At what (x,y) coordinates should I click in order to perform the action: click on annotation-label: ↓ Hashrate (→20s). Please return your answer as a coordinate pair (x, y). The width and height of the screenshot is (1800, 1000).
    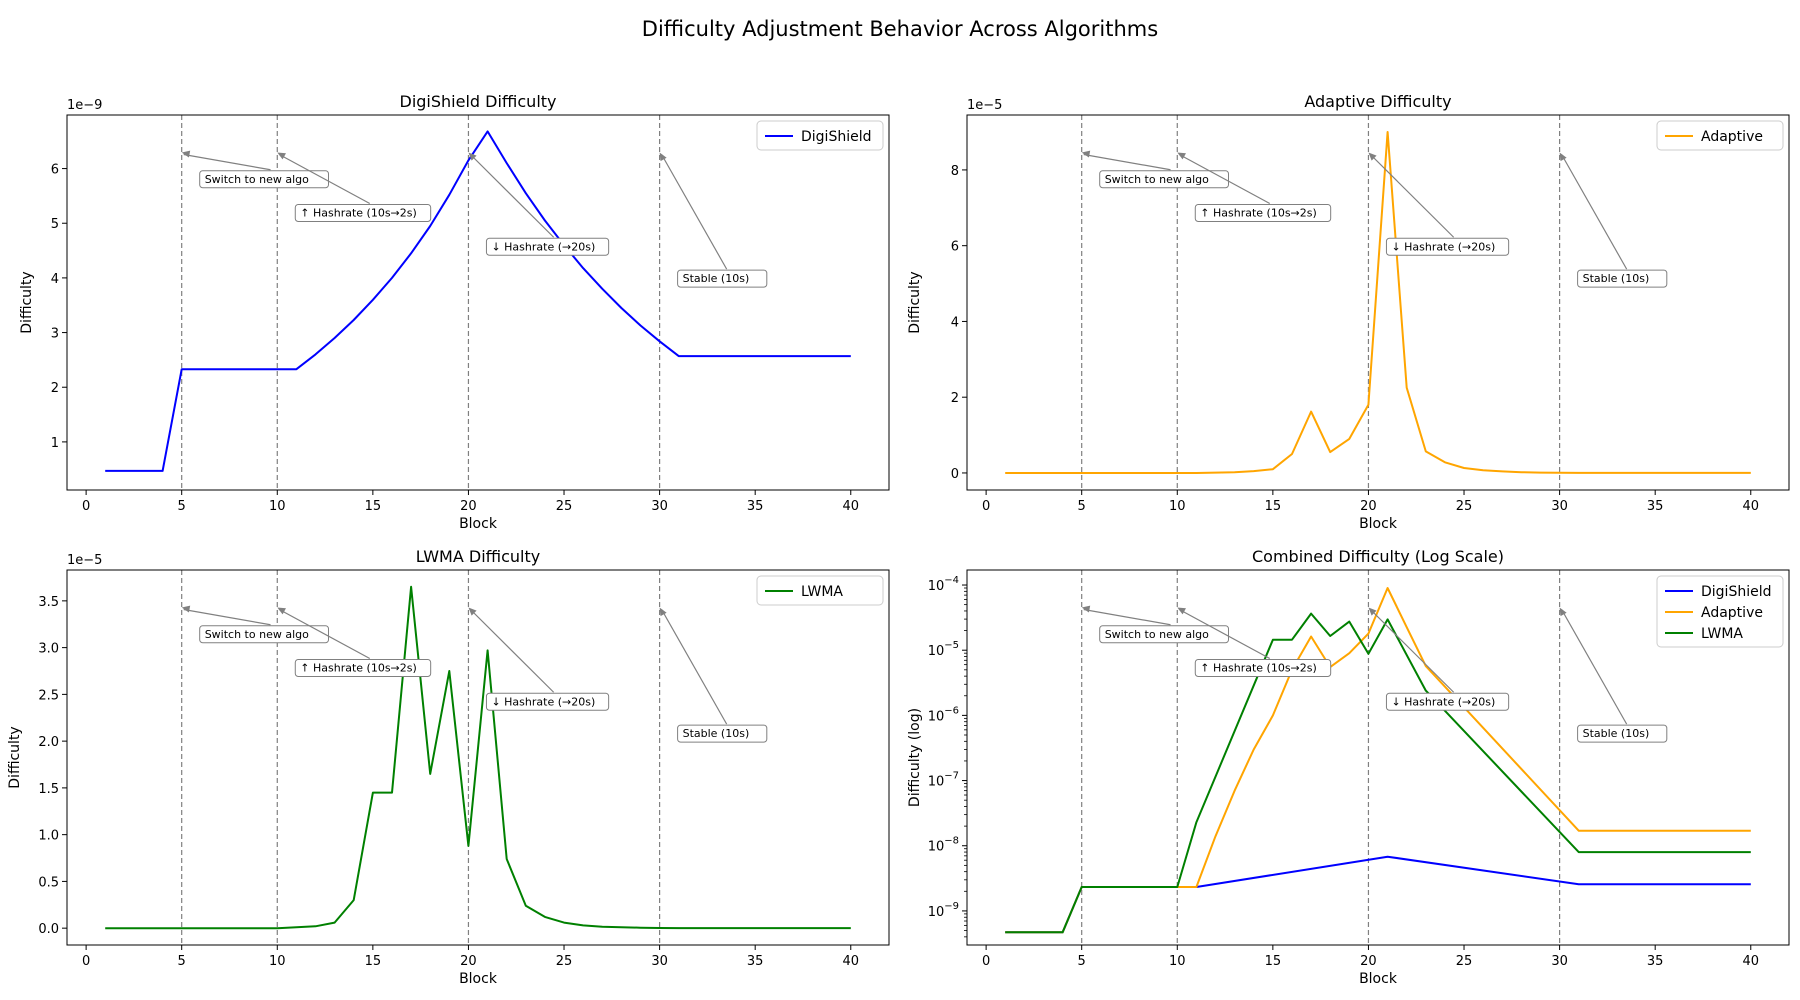
    Looking at the image, I should click on (1443, 246).